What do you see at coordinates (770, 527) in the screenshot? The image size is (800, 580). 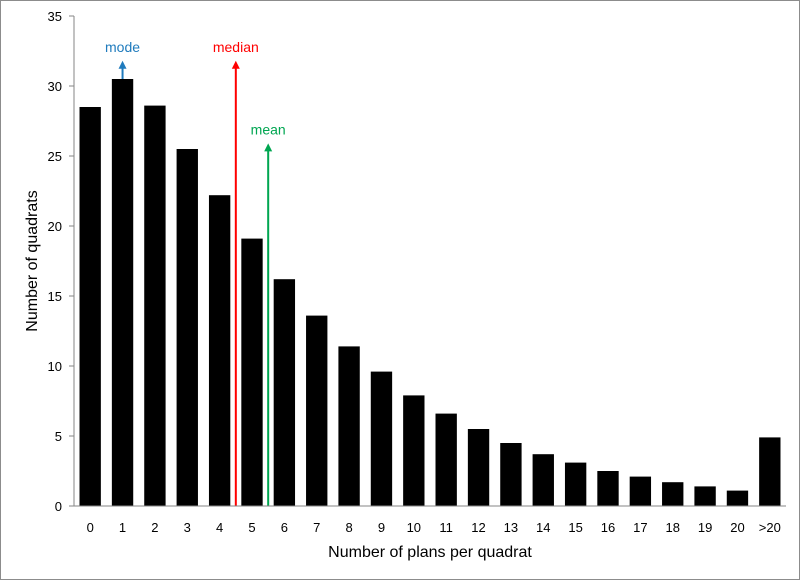 I see `x-tick-label: >20` at bounding box center [770, 527].